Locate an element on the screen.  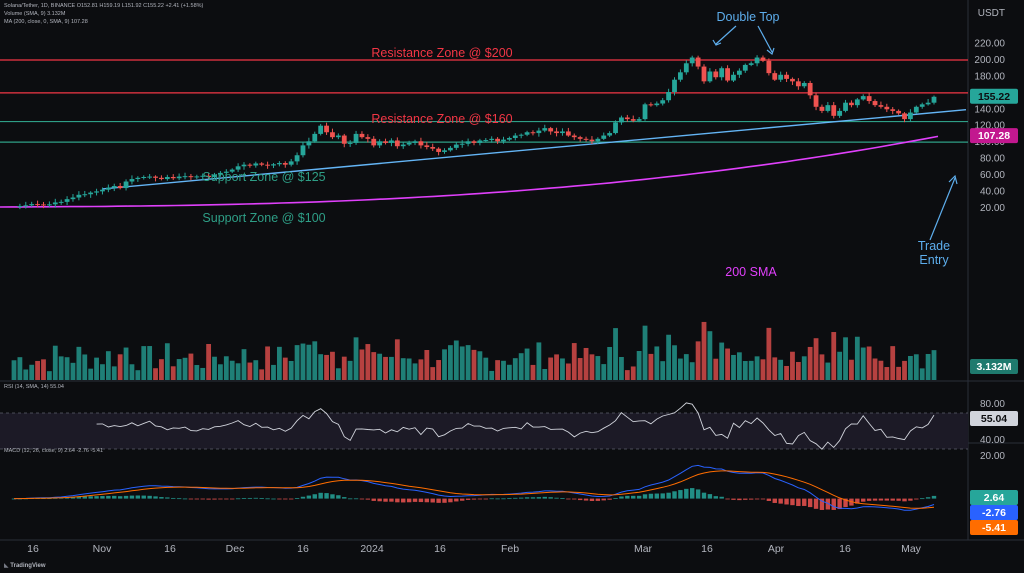
price-tick-label: 140.00 is located at coordinates (989, 109).